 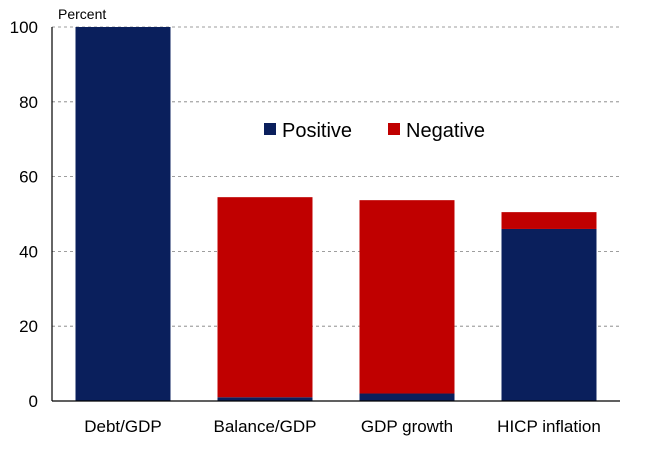 I want to click on y-tick-label: 80, so click(x=28, y=102).